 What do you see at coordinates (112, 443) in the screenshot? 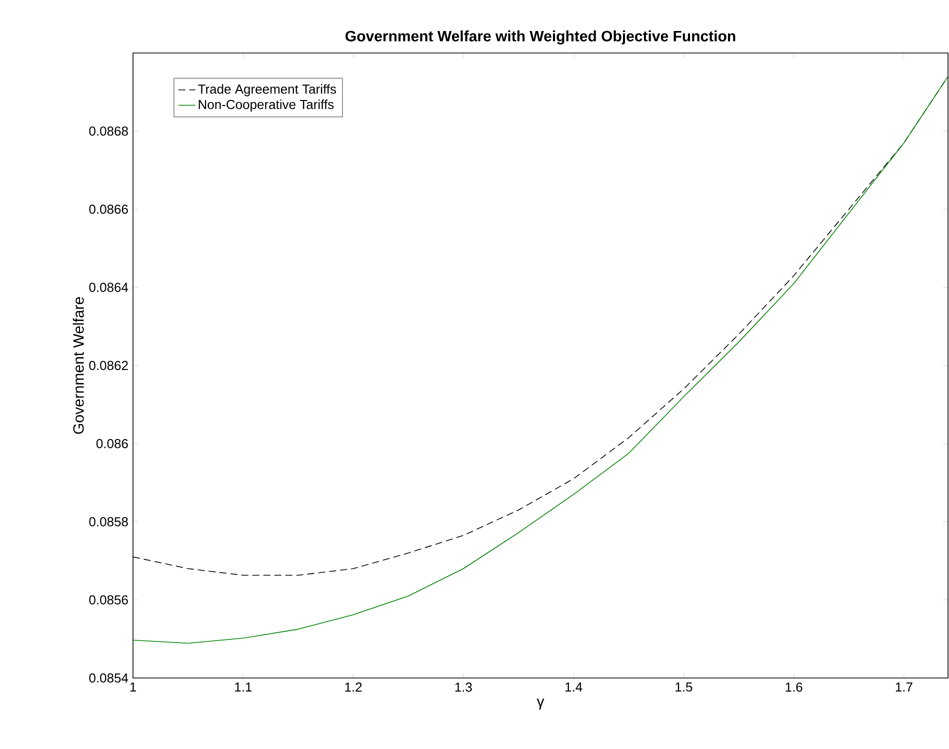
I see `y-tick-label: 0.086` at bounding box center [112, 443].